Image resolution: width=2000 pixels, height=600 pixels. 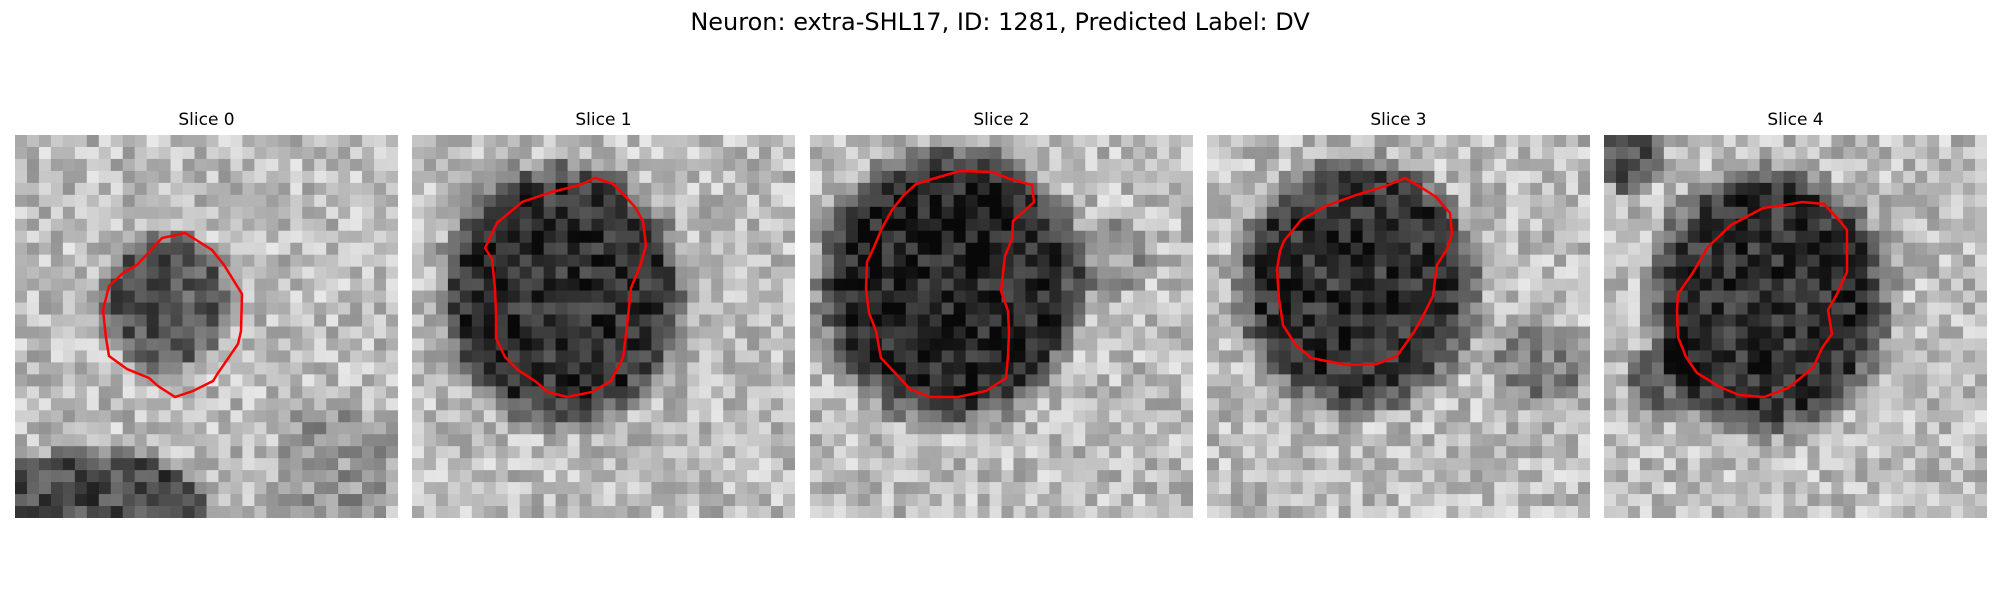 What do you see at coordinates (1398, 120) in the screenshot?
I see `slice-title-3: Slice 3` at bounding box center [1398, 120].